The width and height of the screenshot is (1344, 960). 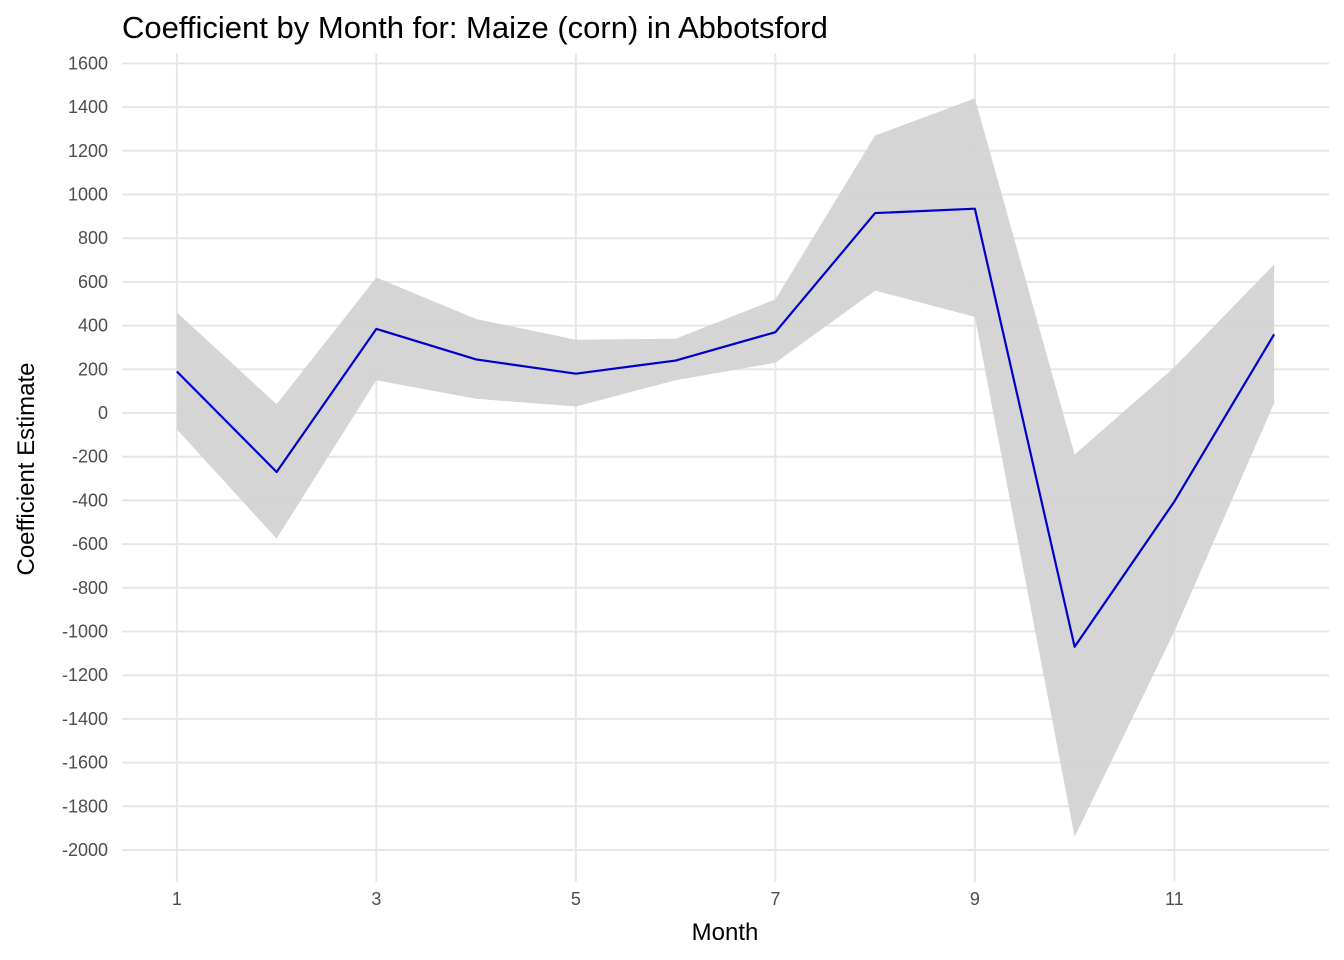 What do you see at coordinates (88, 195) in the screenshot?
I see `y-tick-label: 1000` at bounding box center [88, 195].